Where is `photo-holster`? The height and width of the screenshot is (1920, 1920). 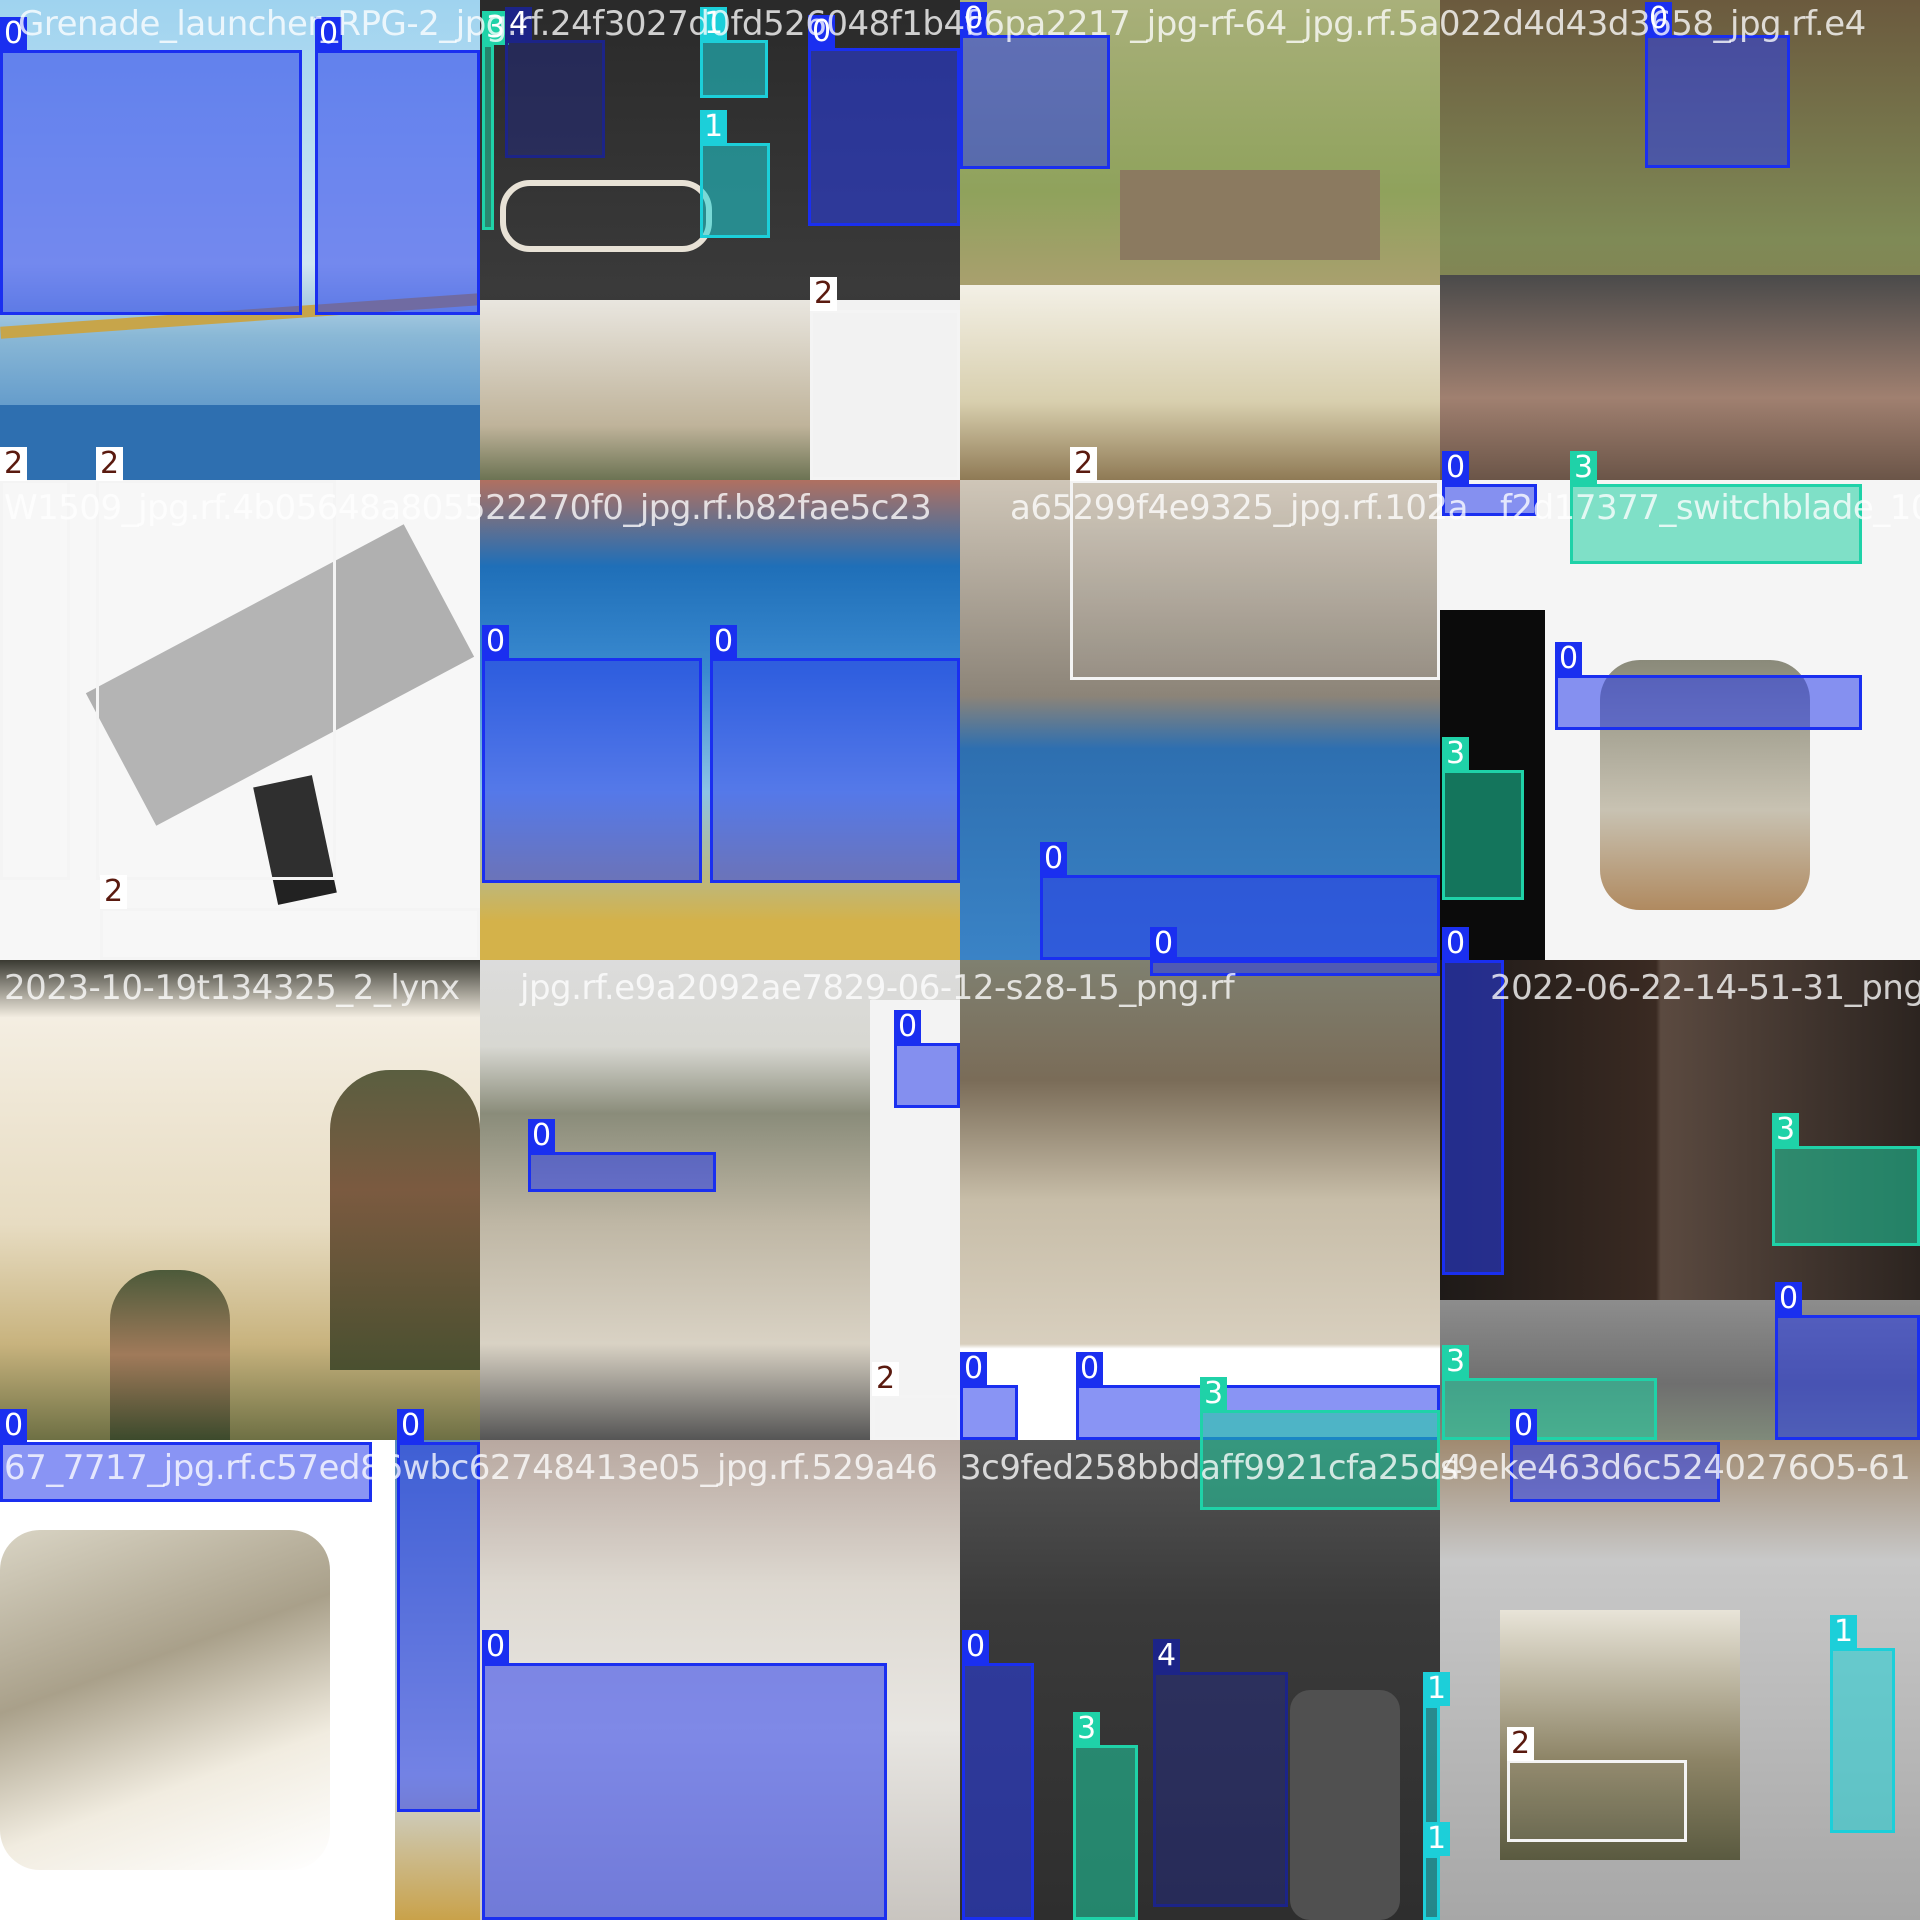
photo-holster is located at coordinates (1345, 1805).